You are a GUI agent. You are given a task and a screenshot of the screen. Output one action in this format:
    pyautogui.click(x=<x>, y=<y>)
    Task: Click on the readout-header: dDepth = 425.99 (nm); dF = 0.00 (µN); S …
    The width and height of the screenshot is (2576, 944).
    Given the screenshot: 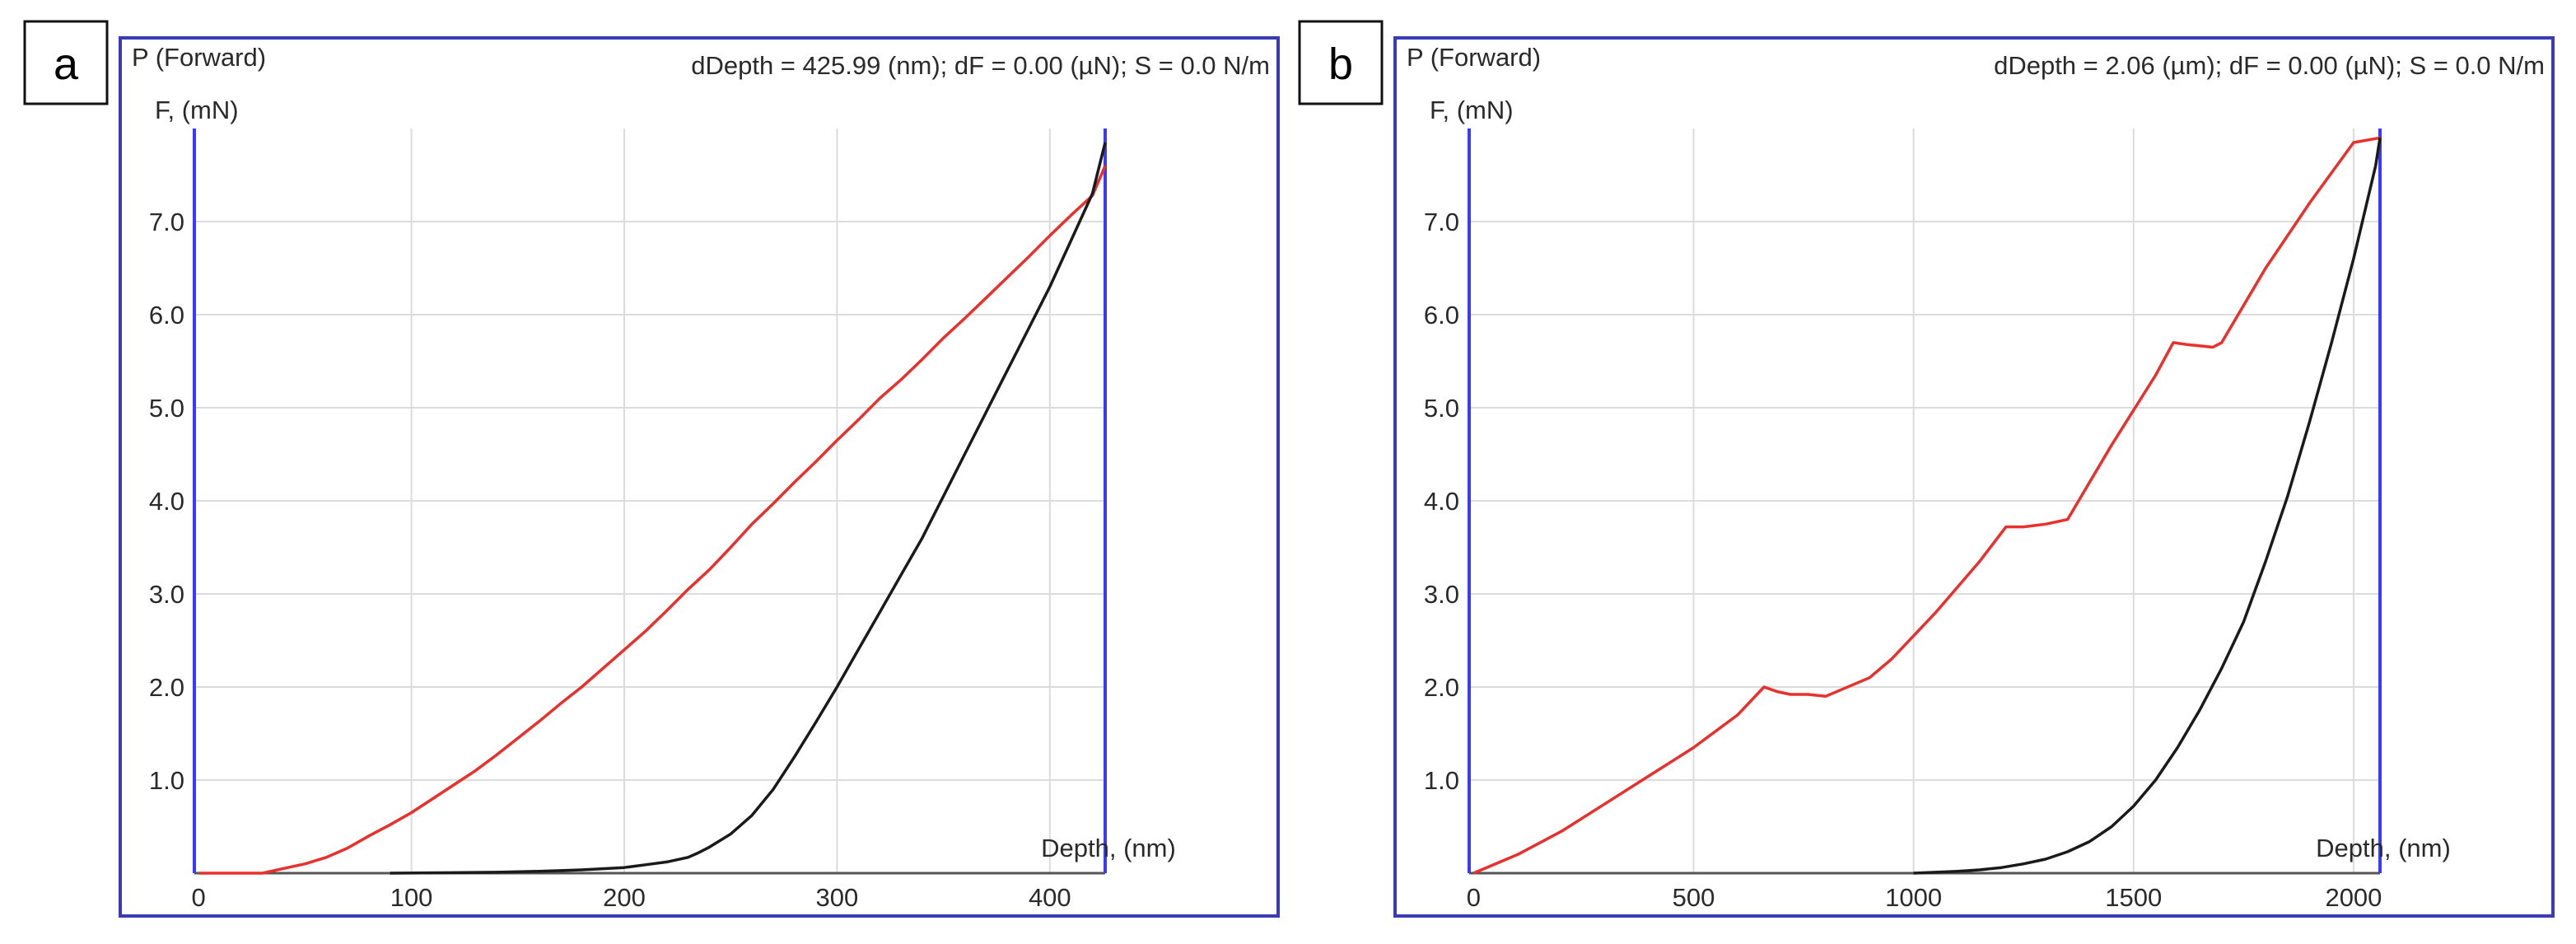 What is the action you would take?
    pyautogui.click(x=980, y=65)
    